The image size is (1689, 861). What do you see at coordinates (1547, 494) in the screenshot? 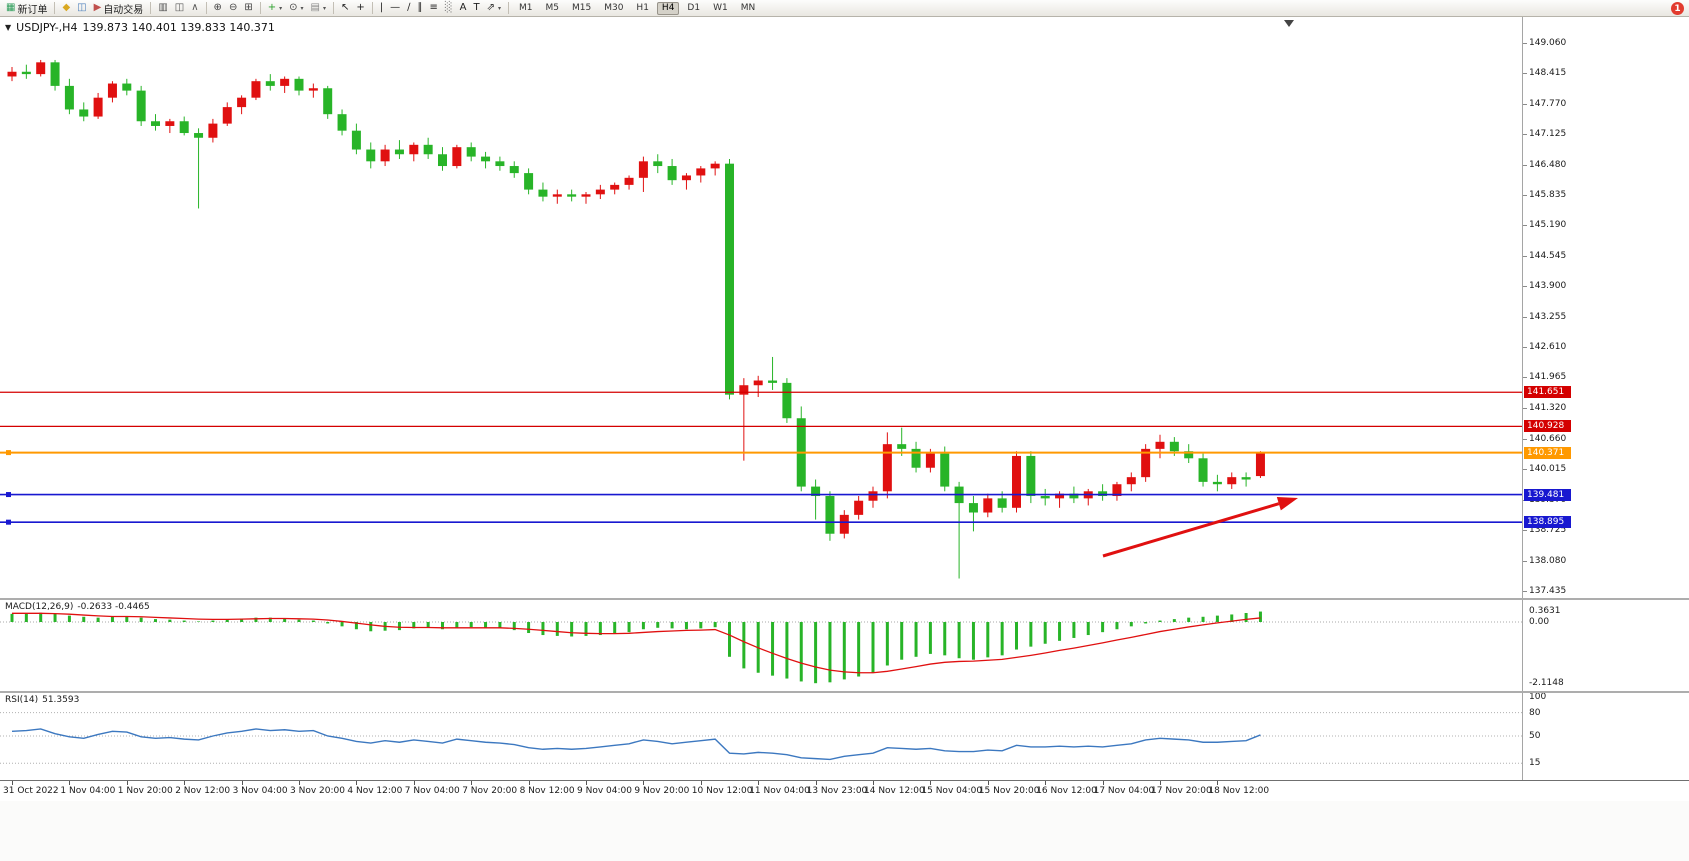
I see `price-line-badge: 139.481` at bounding box center [1547, 494].